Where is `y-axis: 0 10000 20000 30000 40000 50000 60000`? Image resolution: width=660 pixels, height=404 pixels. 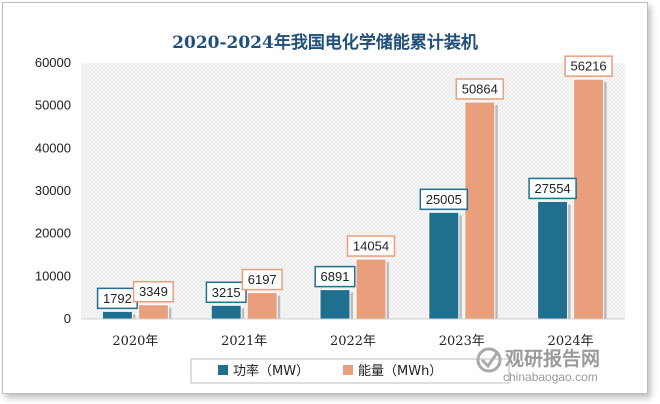
y-axis: 0 10000 20000 30000 40000 50000 60000 is located at coordinates (53, 190).